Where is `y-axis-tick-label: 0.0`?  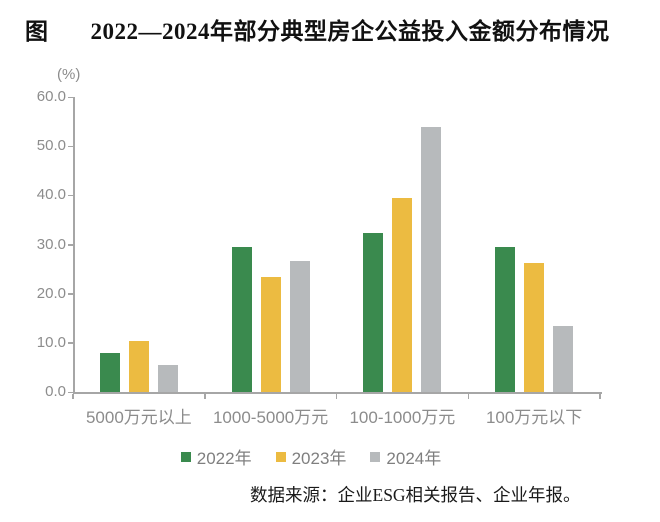 y-axis-tick-label: 0.0 is located at coordinates (55, 391).